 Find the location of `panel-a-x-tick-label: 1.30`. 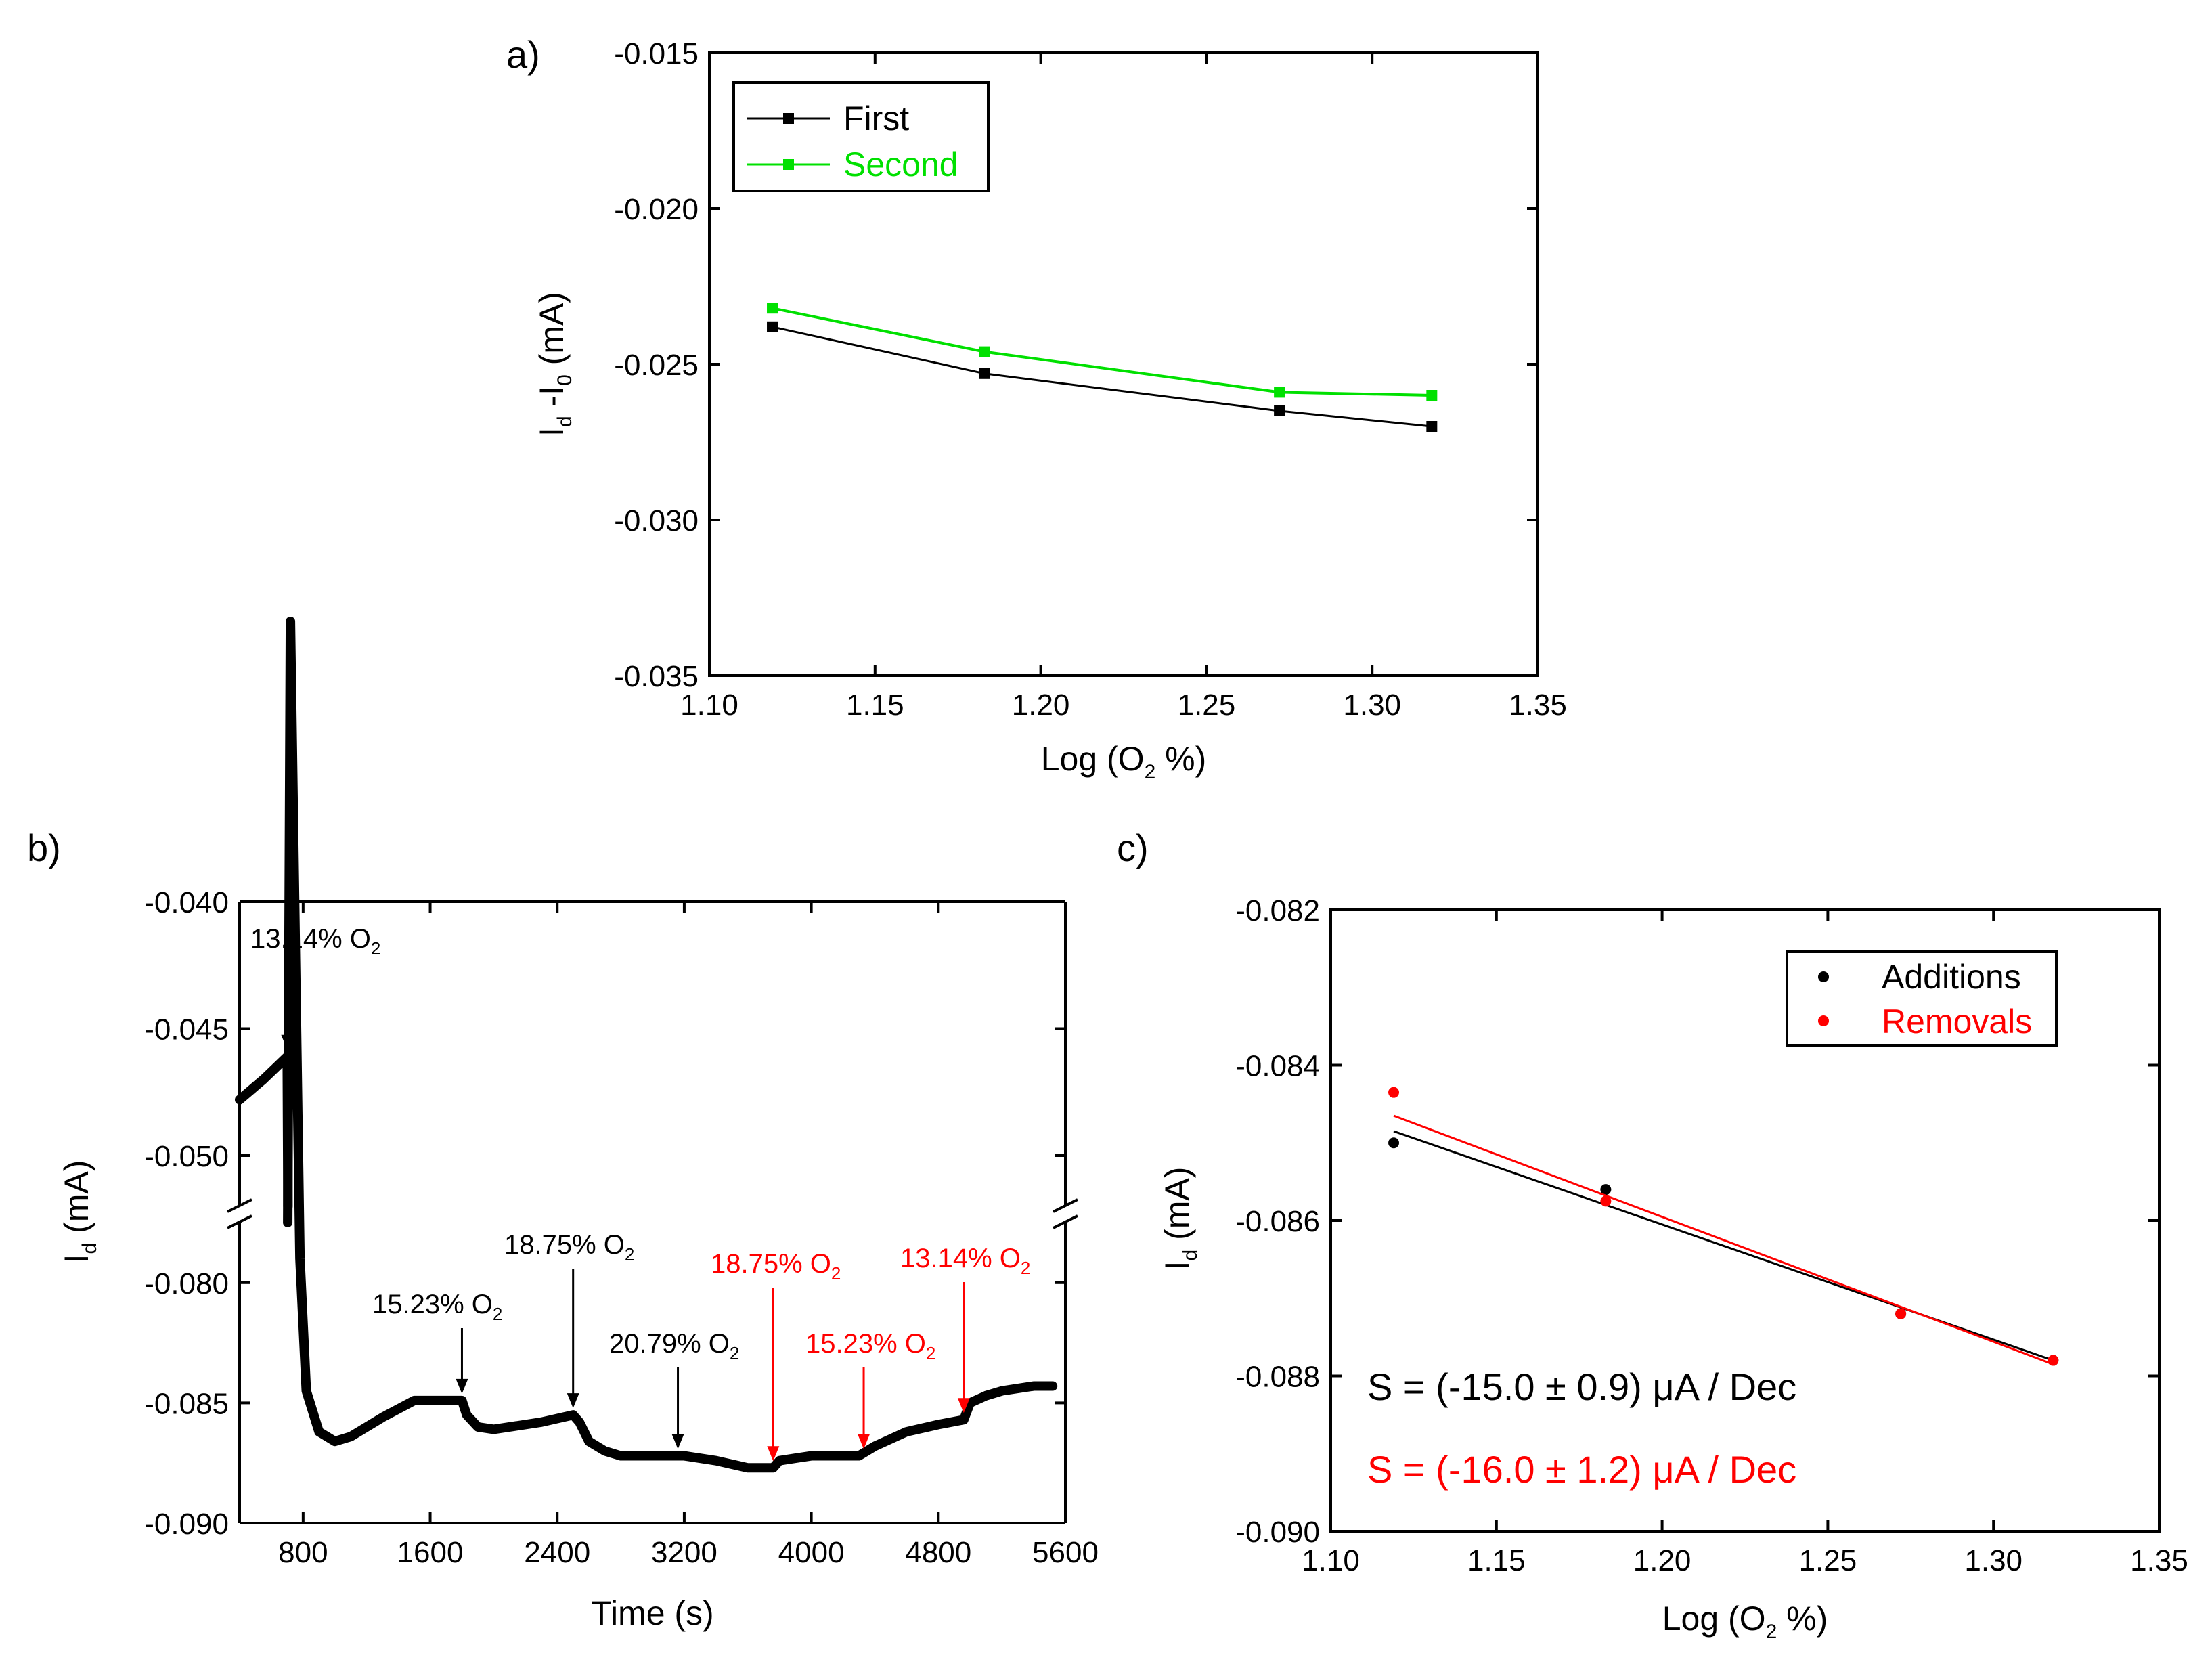

panel-a-x-tick-label: 1.30 is located at coordinates (1372, 705).